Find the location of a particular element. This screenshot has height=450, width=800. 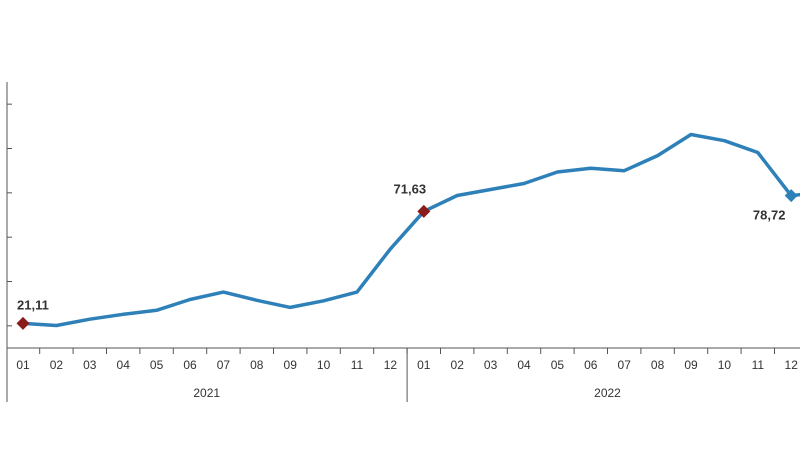

data-label: 78,72 is located at coordinates (769, 215).